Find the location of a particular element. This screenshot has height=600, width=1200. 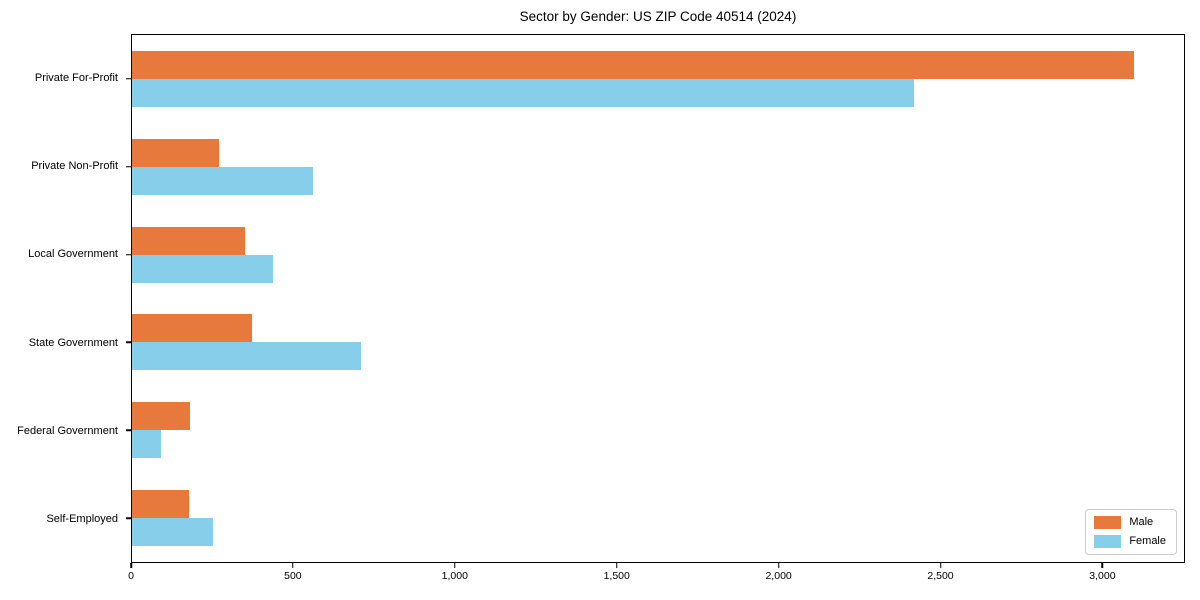

x-tick-label-1500: 1,500 is located at coordinates (616, 576).